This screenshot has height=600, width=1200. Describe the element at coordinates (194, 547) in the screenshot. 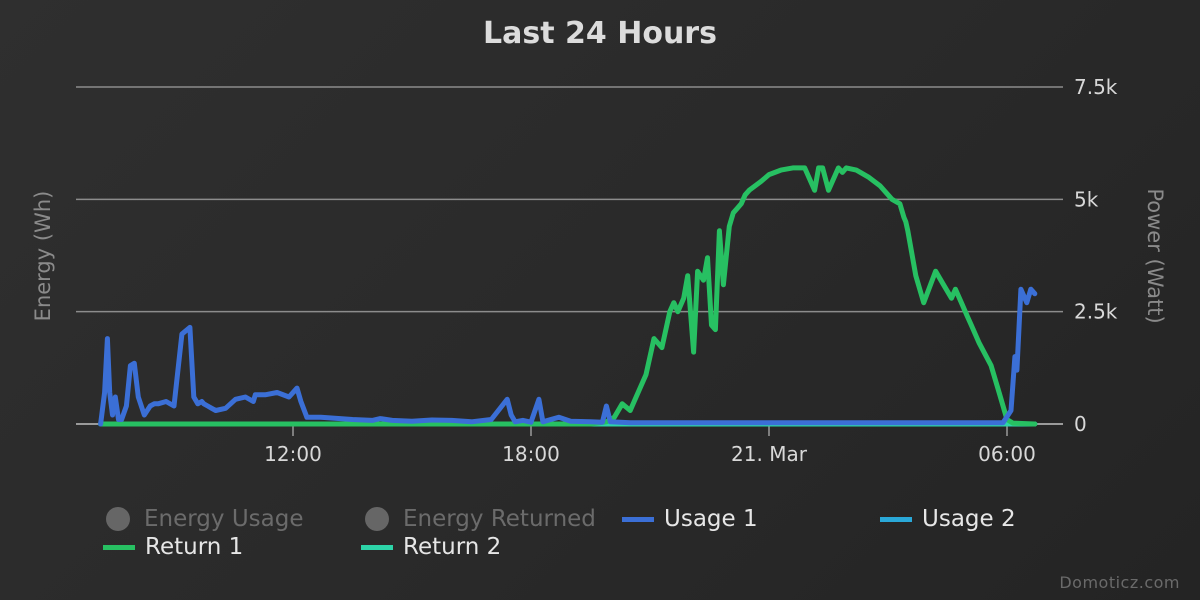

I see `legend-label: Return 1` at that location.